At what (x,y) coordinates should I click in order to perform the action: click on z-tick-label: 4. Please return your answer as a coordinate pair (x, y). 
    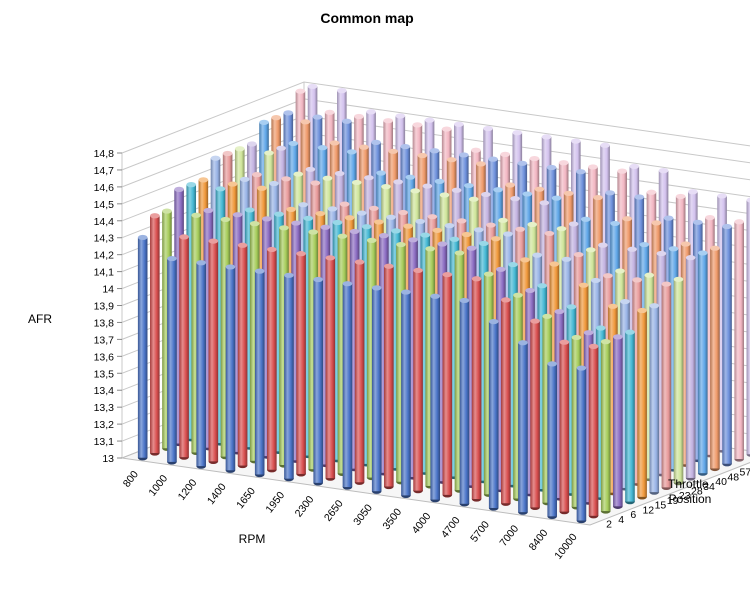
    Looking at the image, I should click on (621, 520).